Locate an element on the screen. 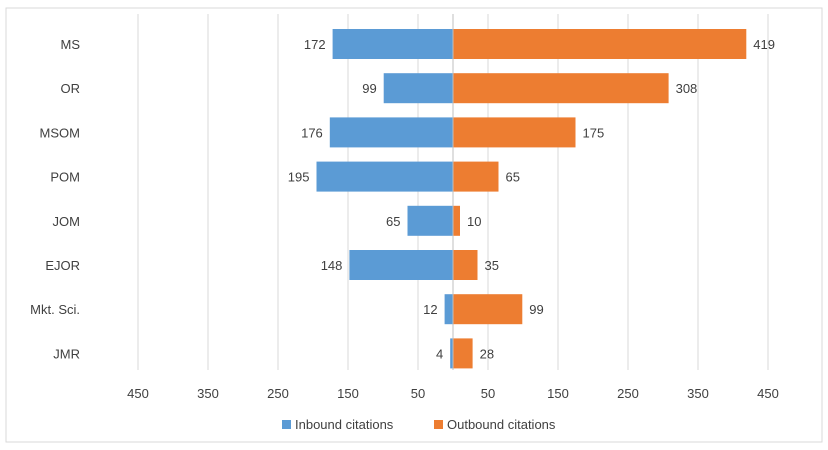 Image resolution: width=828 pixels, height=450 pixels. category-label: MSOM is located at coordinates (60, 132).